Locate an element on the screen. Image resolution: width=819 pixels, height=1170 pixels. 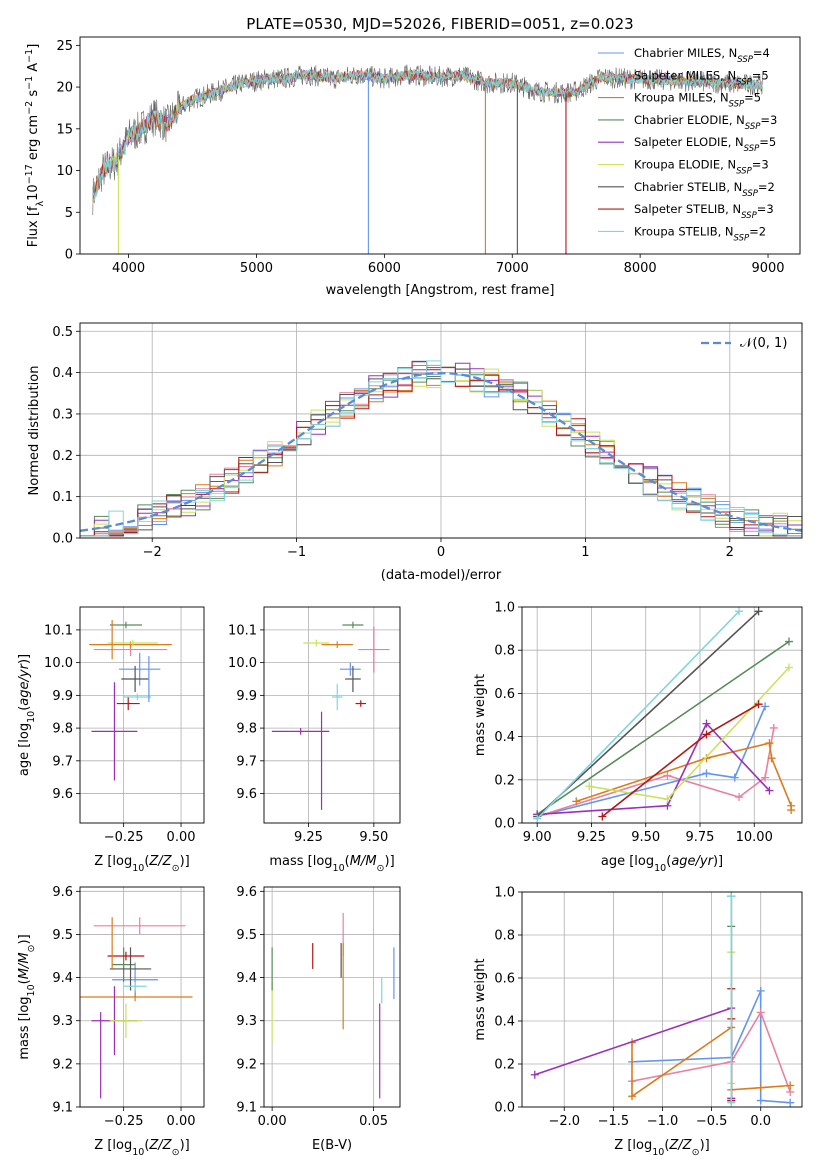
x-tick-label: −2.0 is located at coordinates (564, 1121).